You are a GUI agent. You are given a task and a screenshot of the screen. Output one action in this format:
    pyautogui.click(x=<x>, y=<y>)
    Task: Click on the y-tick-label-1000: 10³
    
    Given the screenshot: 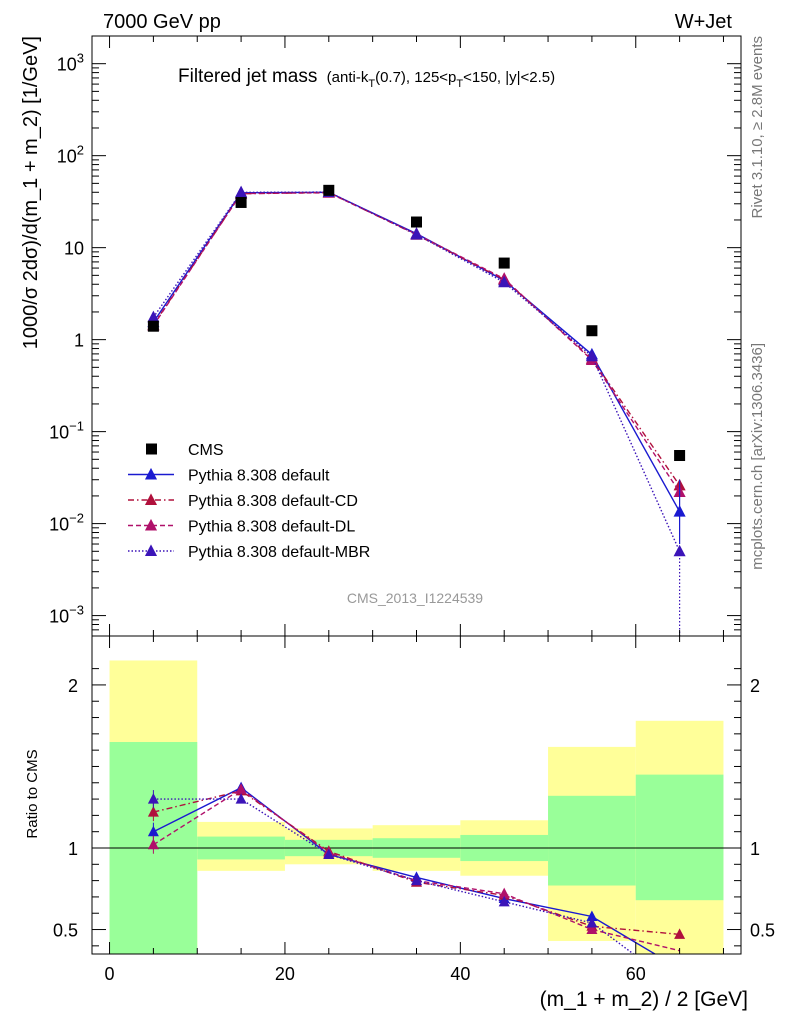 What is the action you would take?
    pyautogui.click(x=70, y=63)
    